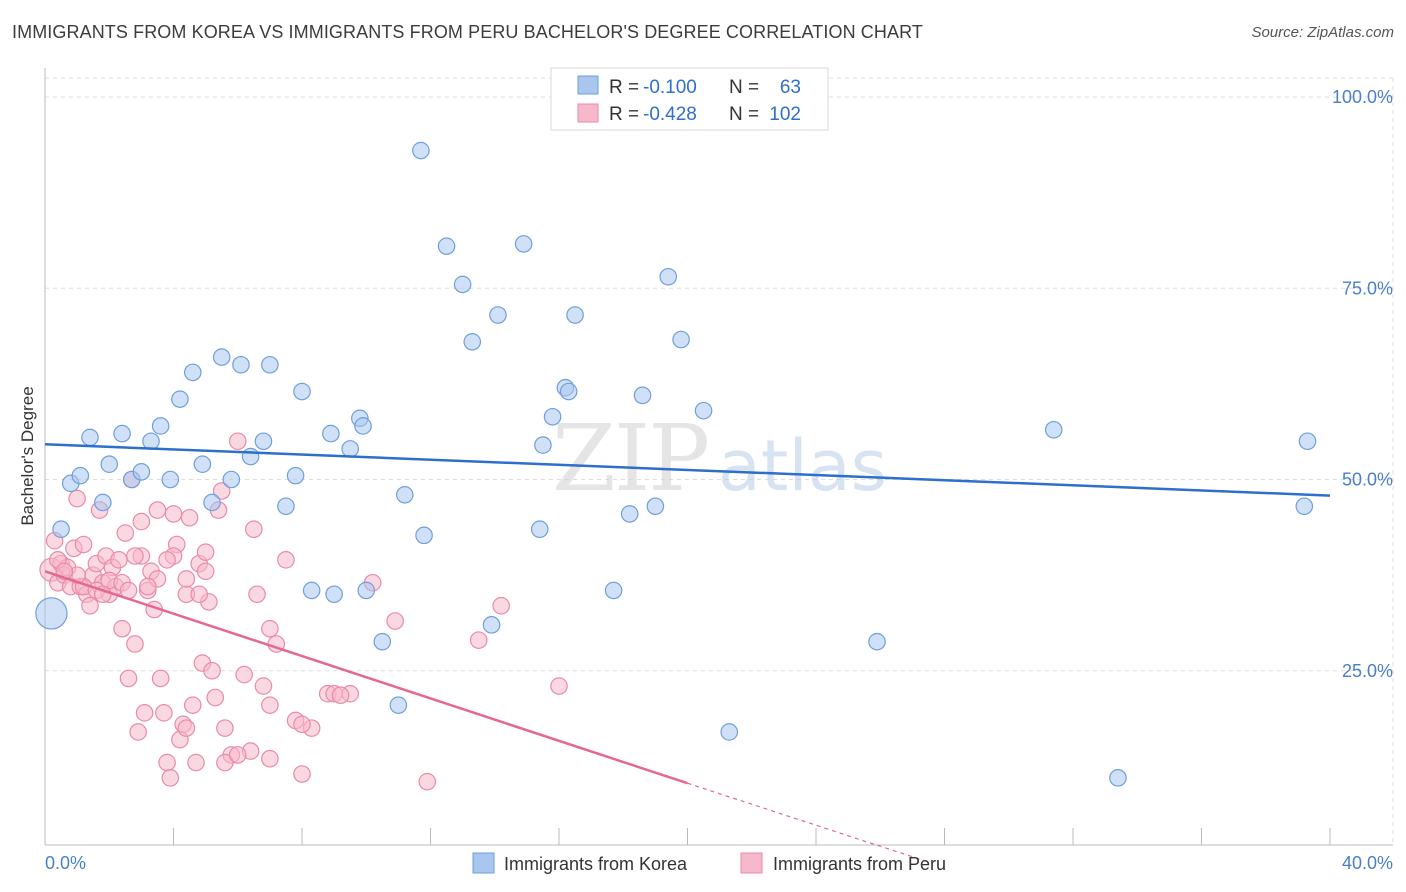 The width and height of the screenshot is (1406, 892). I want to click on stats-legend-peru-swatch, so click(588, 113).